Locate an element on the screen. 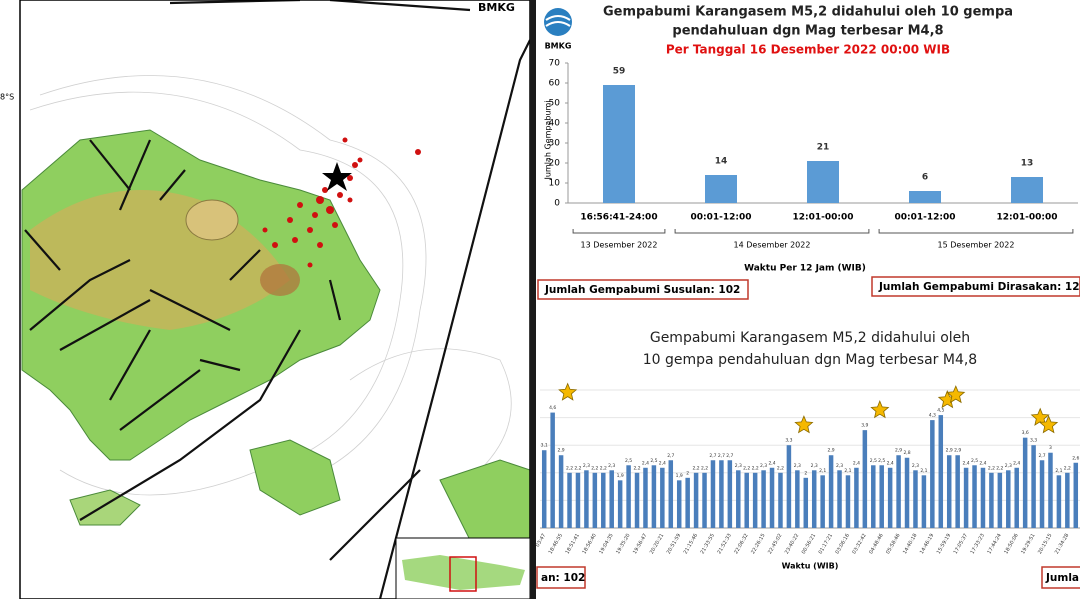  summary-text: Jumlah Gempabumi Susulan: 102 is located at coordinates (642, 290).